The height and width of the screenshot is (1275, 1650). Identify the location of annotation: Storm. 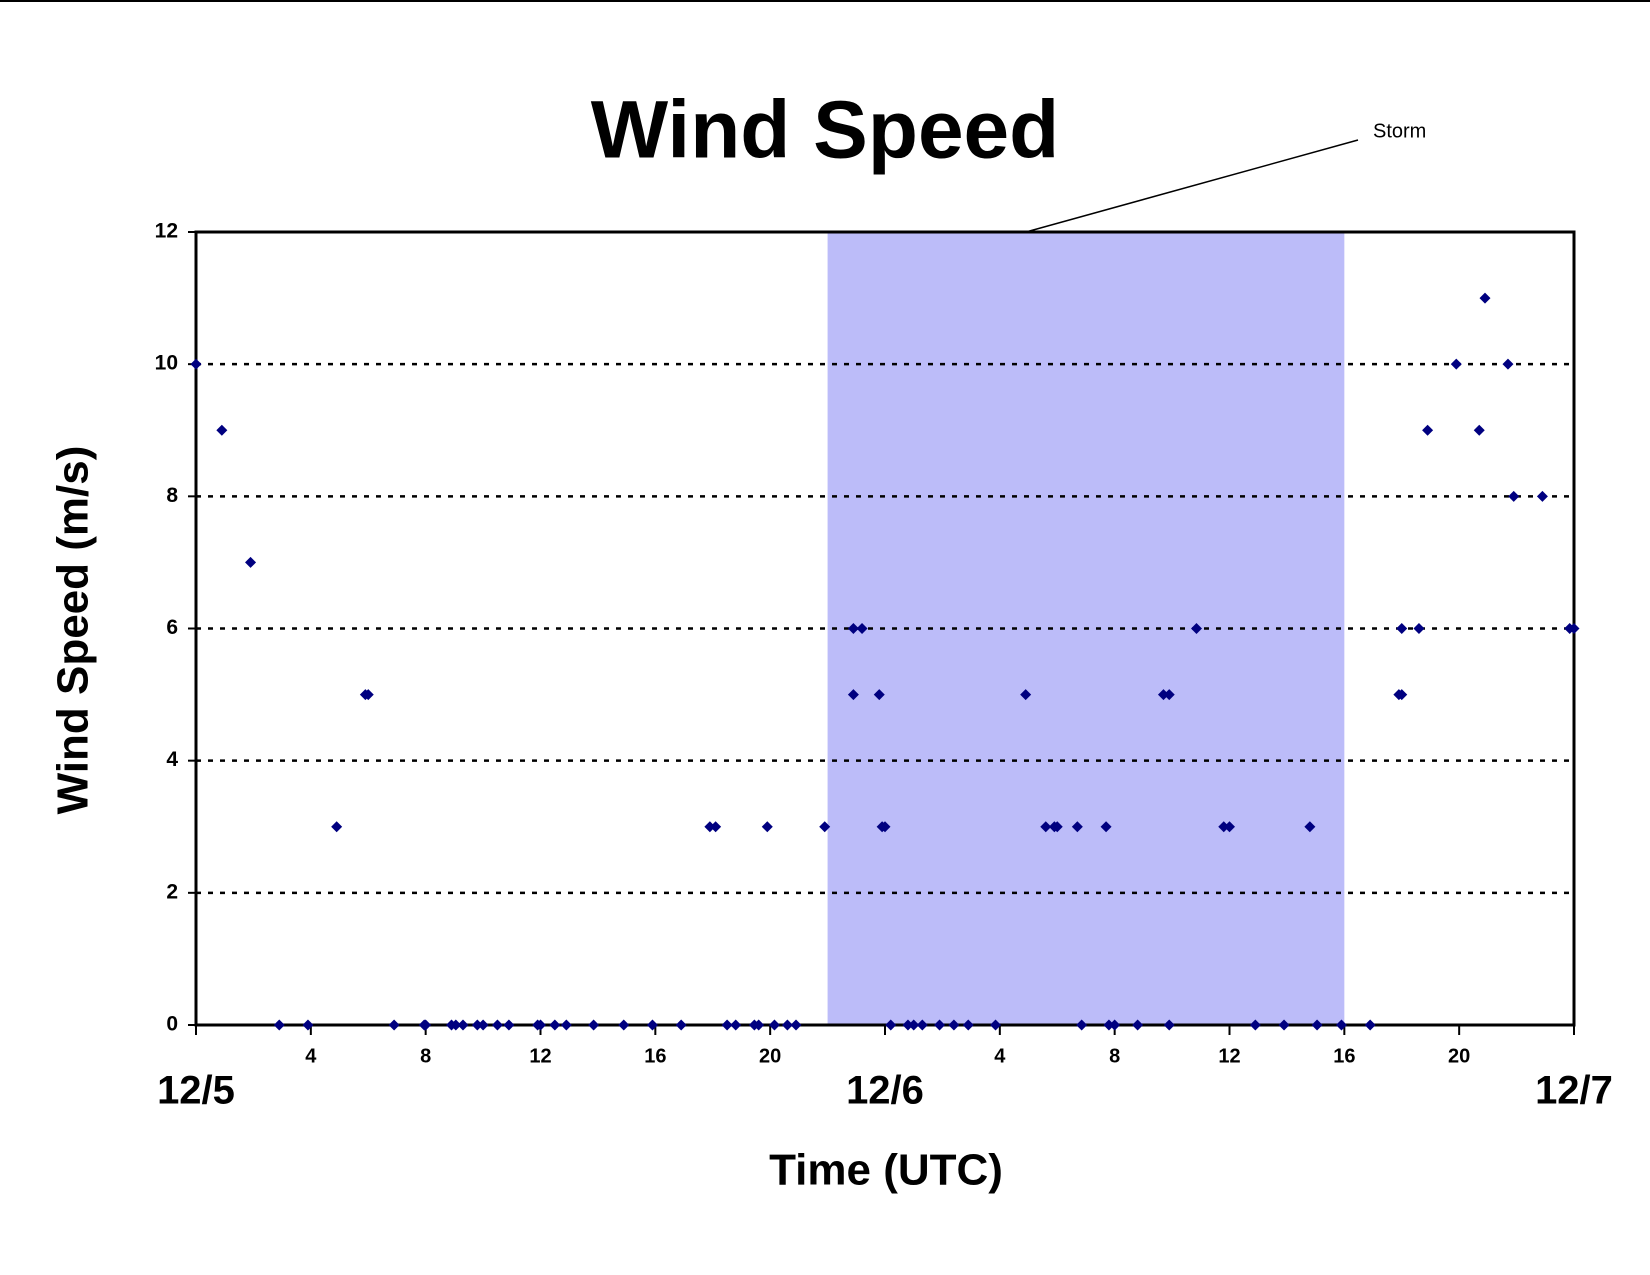
(1399, 131).